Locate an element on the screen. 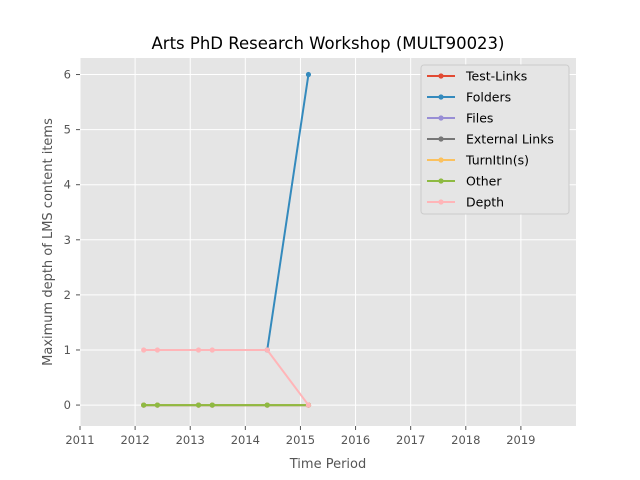  series-line-folders is located at coordinates (288, 212).